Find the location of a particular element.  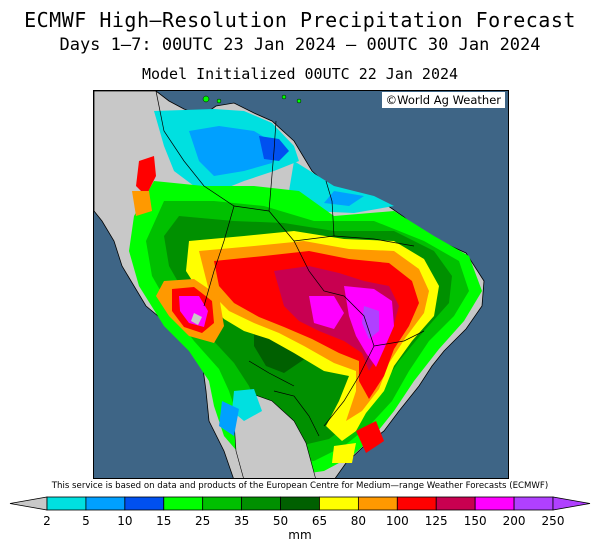

model-init: Model Initialized 00UTC 22 Jan 2024 is located at coordinates (300, 74).